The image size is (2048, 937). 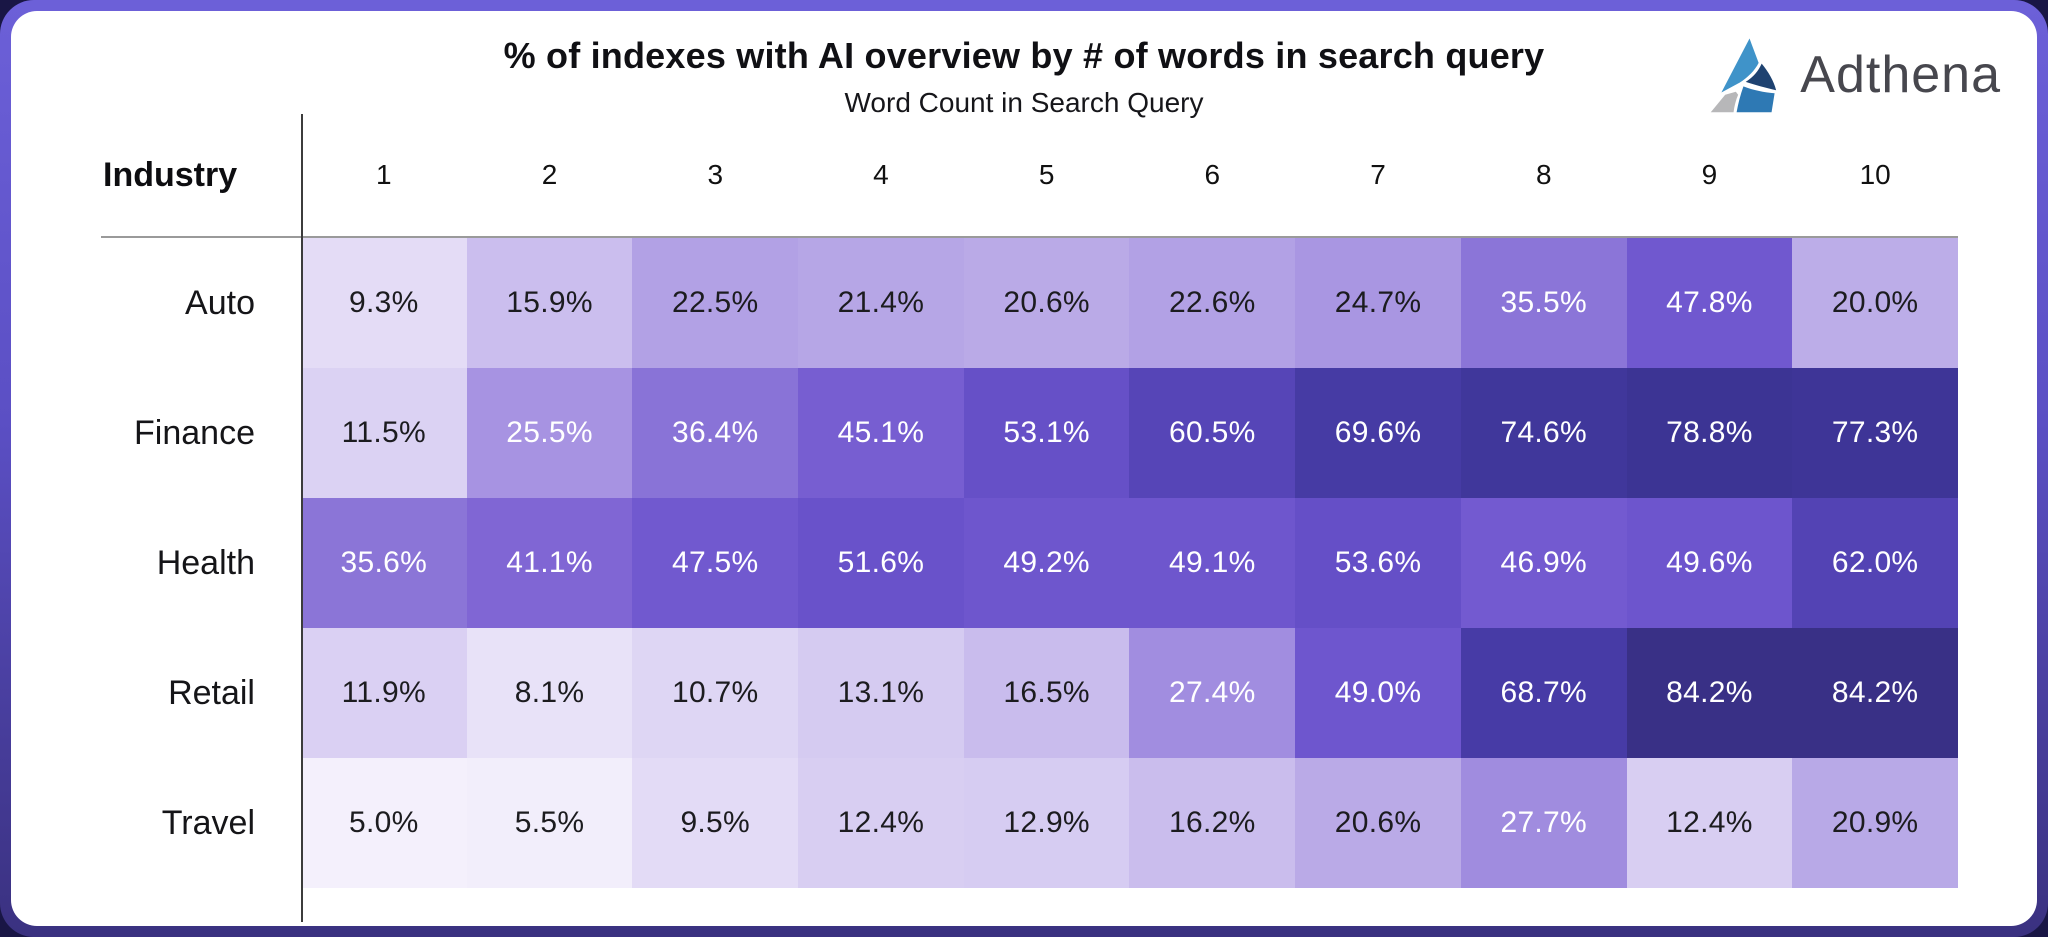 I want to click on heatmap-cell: 25.5%, so click(x=549, y=433).